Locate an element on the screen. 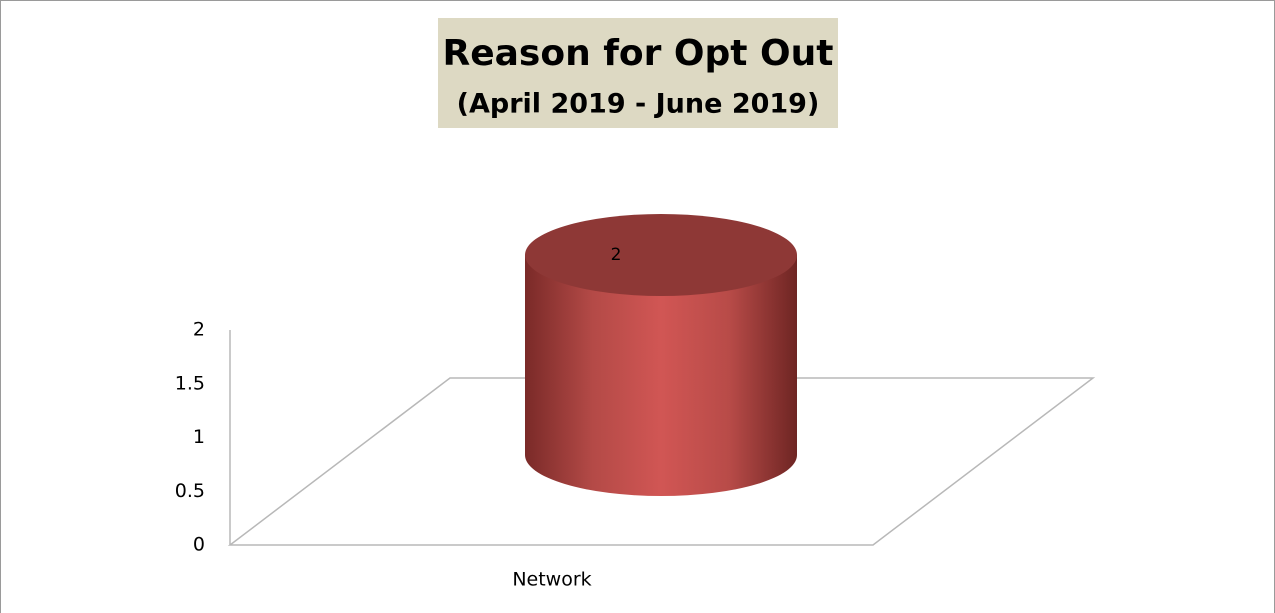 Image resolution: width=1275 pixels, height=613 pixels. y-tick-label: 2 is located at coordinates (199, 330).